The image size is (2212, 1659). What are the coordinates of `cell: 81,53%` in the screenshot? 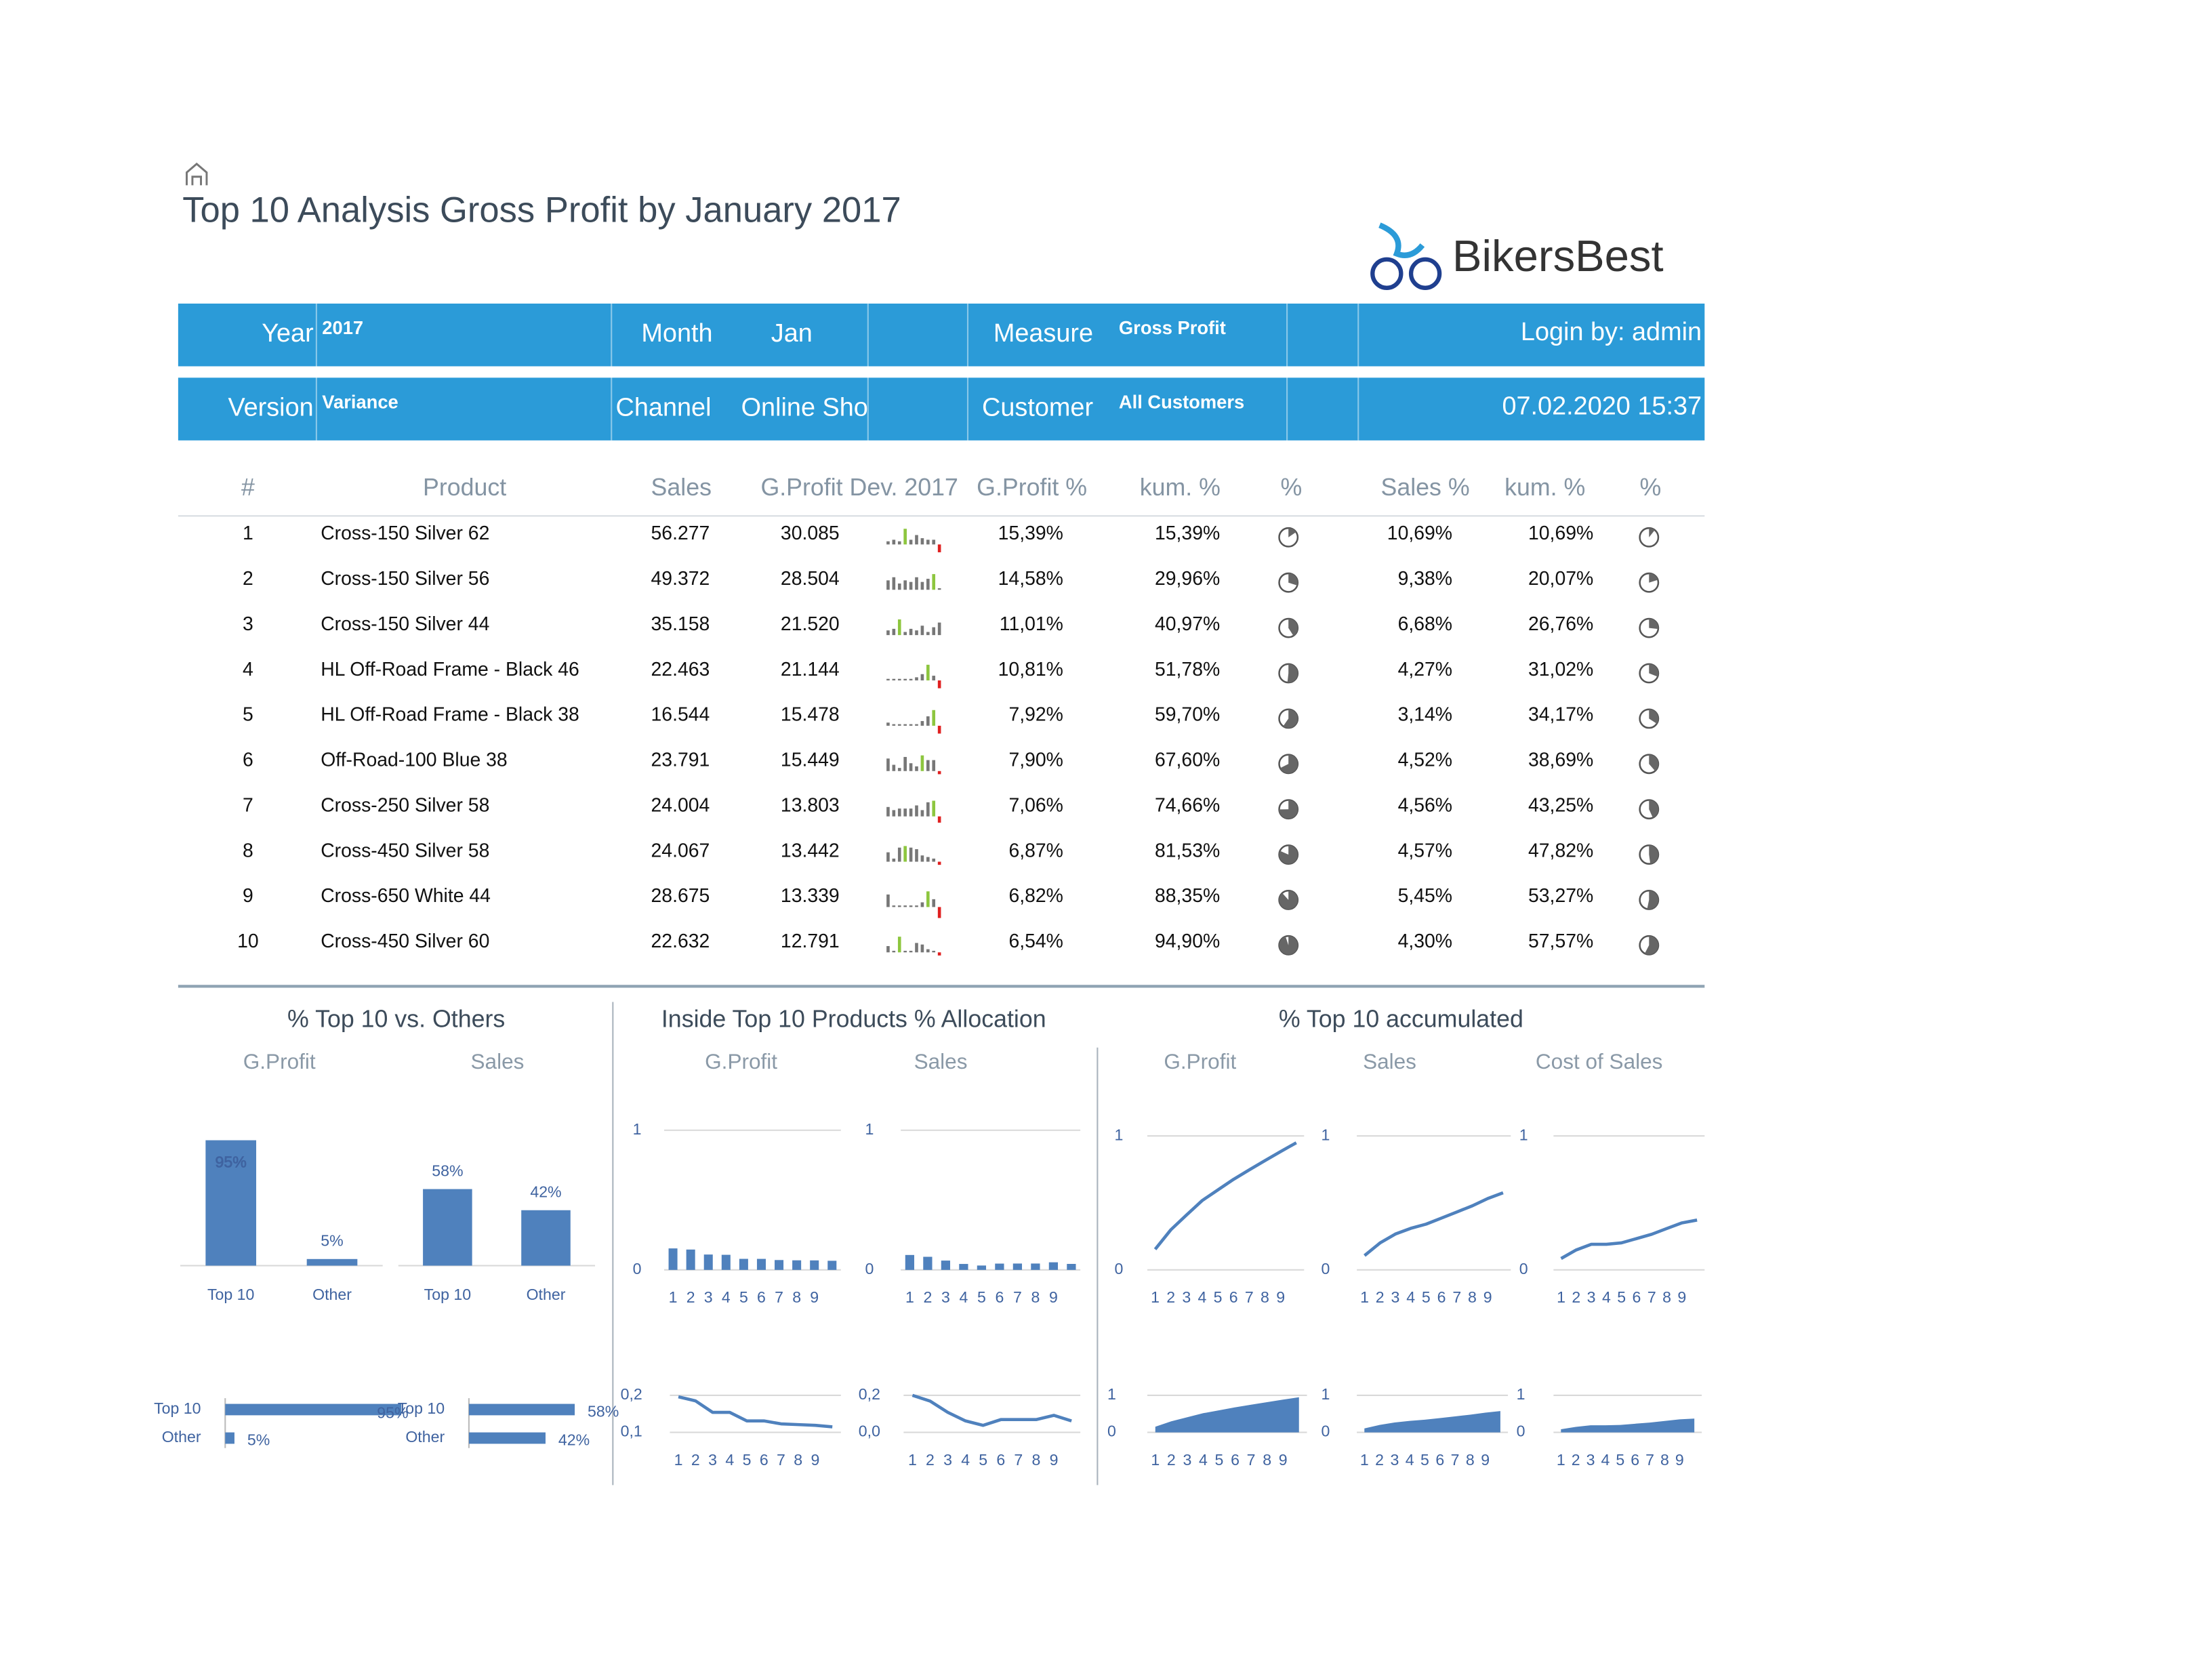 It's located at (1187, 851).